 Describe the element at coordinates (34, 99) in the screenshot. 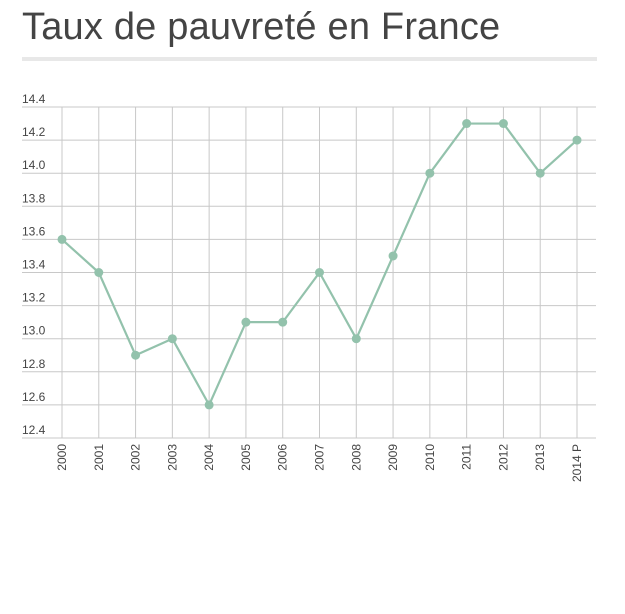

I see `y-tick-label: 14.4` at that location.